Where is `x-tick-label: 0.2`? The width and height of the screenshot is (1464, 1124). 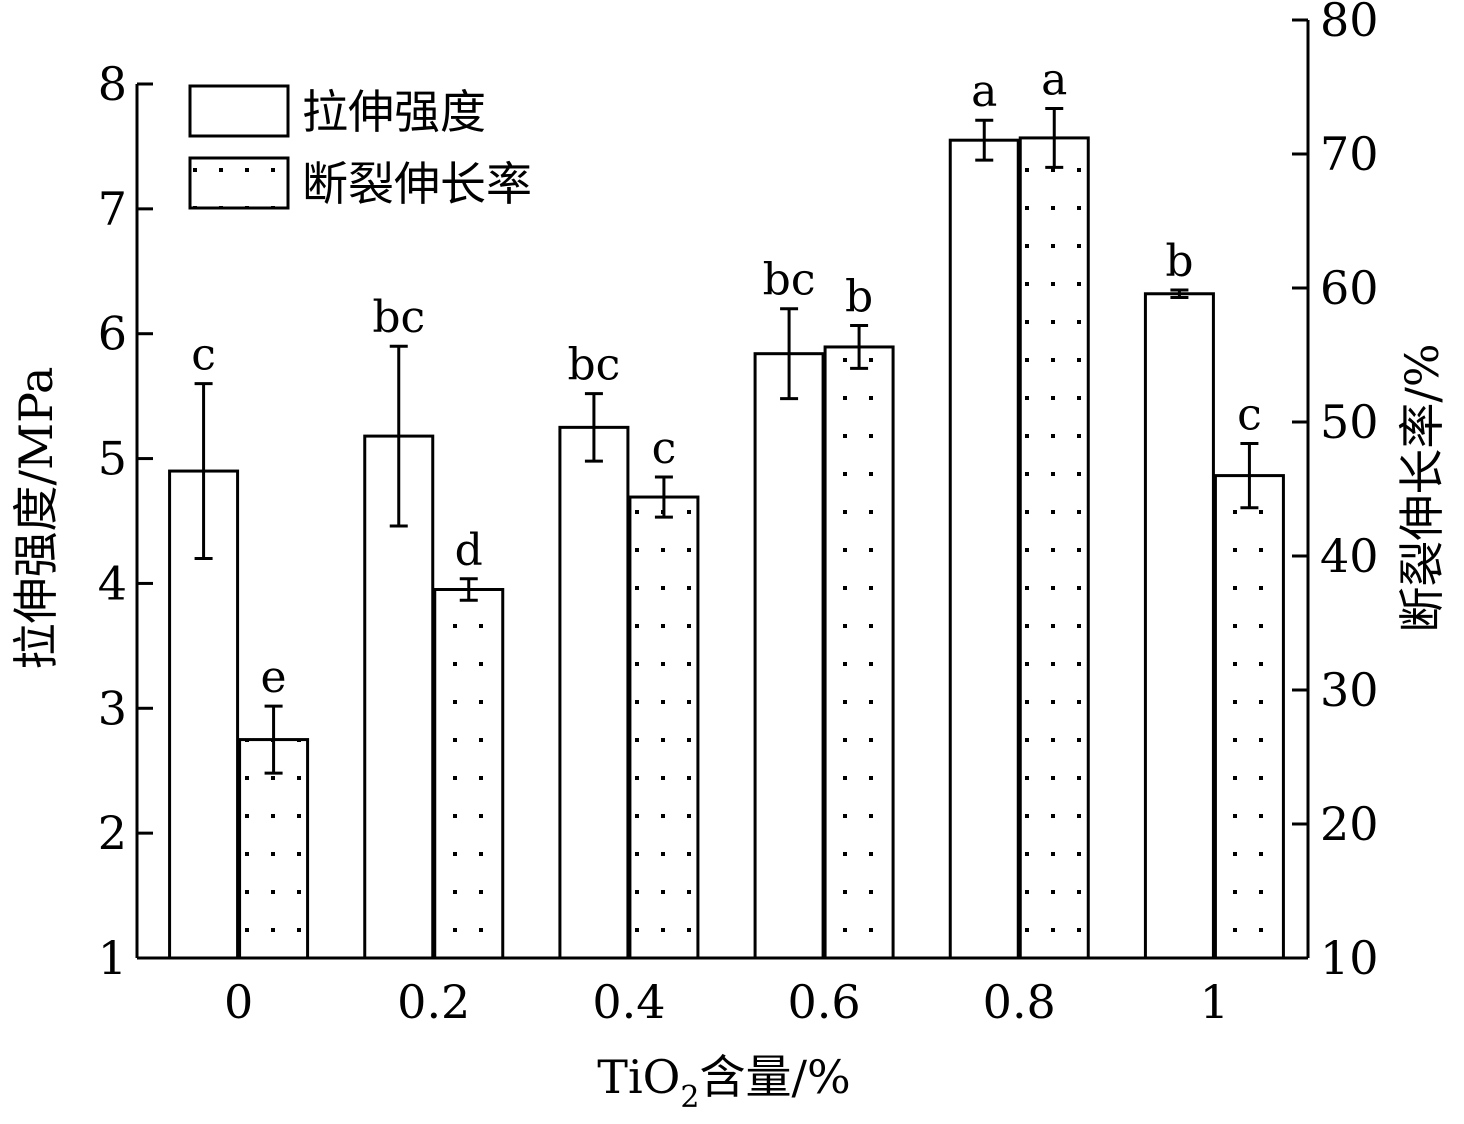 x-tick-label: 0.2 is located at coordinates (433, 1002).